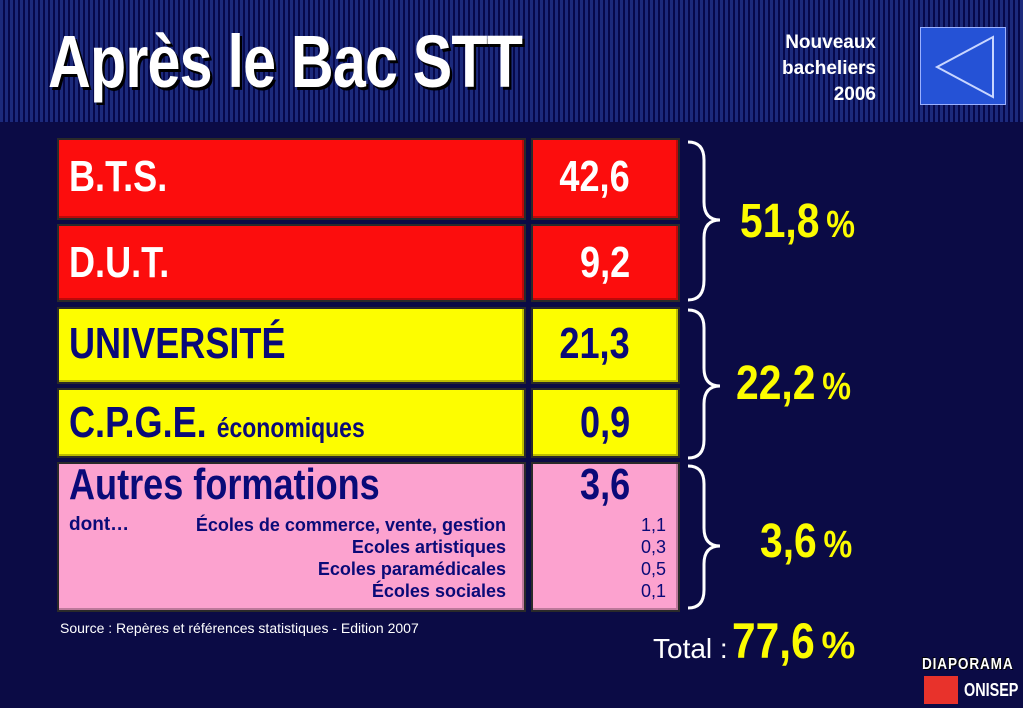  I want to click on row-value: 9,2, so click(604, 262).